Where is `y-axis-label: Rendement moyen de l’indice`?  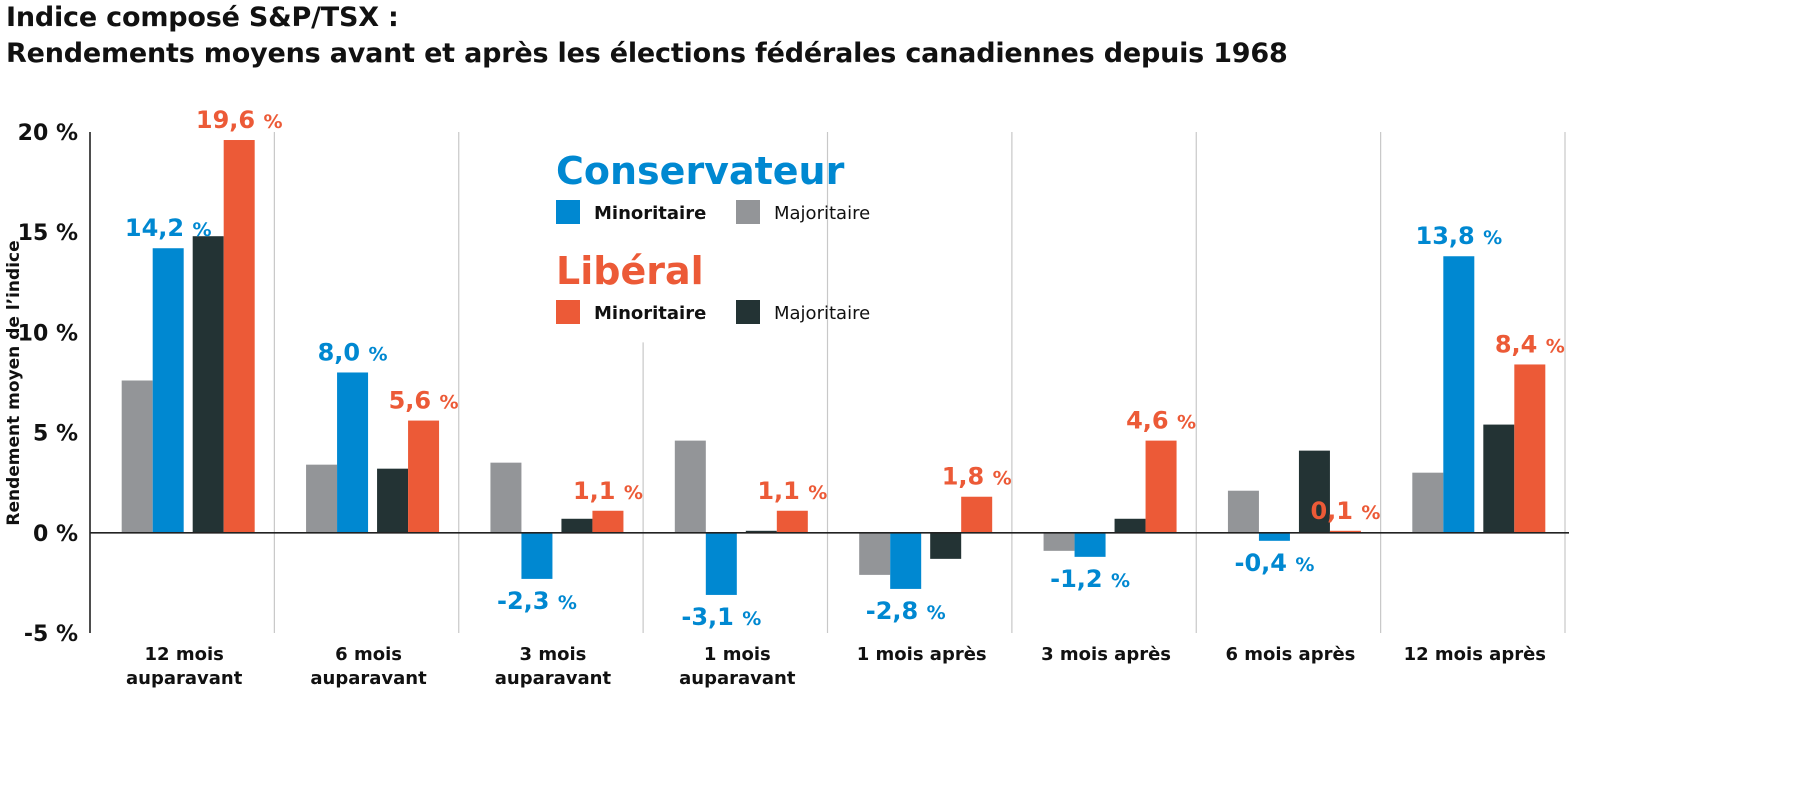 y-axis-label: Rendement moyen de l’indice is located at coordinates (14, 382).